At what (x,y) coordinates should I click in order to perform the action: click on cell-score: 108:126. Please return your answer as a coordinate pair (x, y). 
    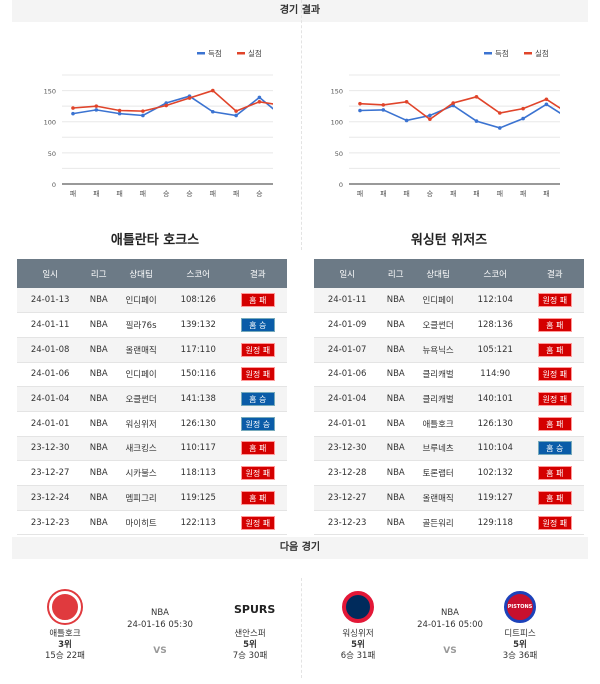
    Looking at the image, I should click on (198, 301).